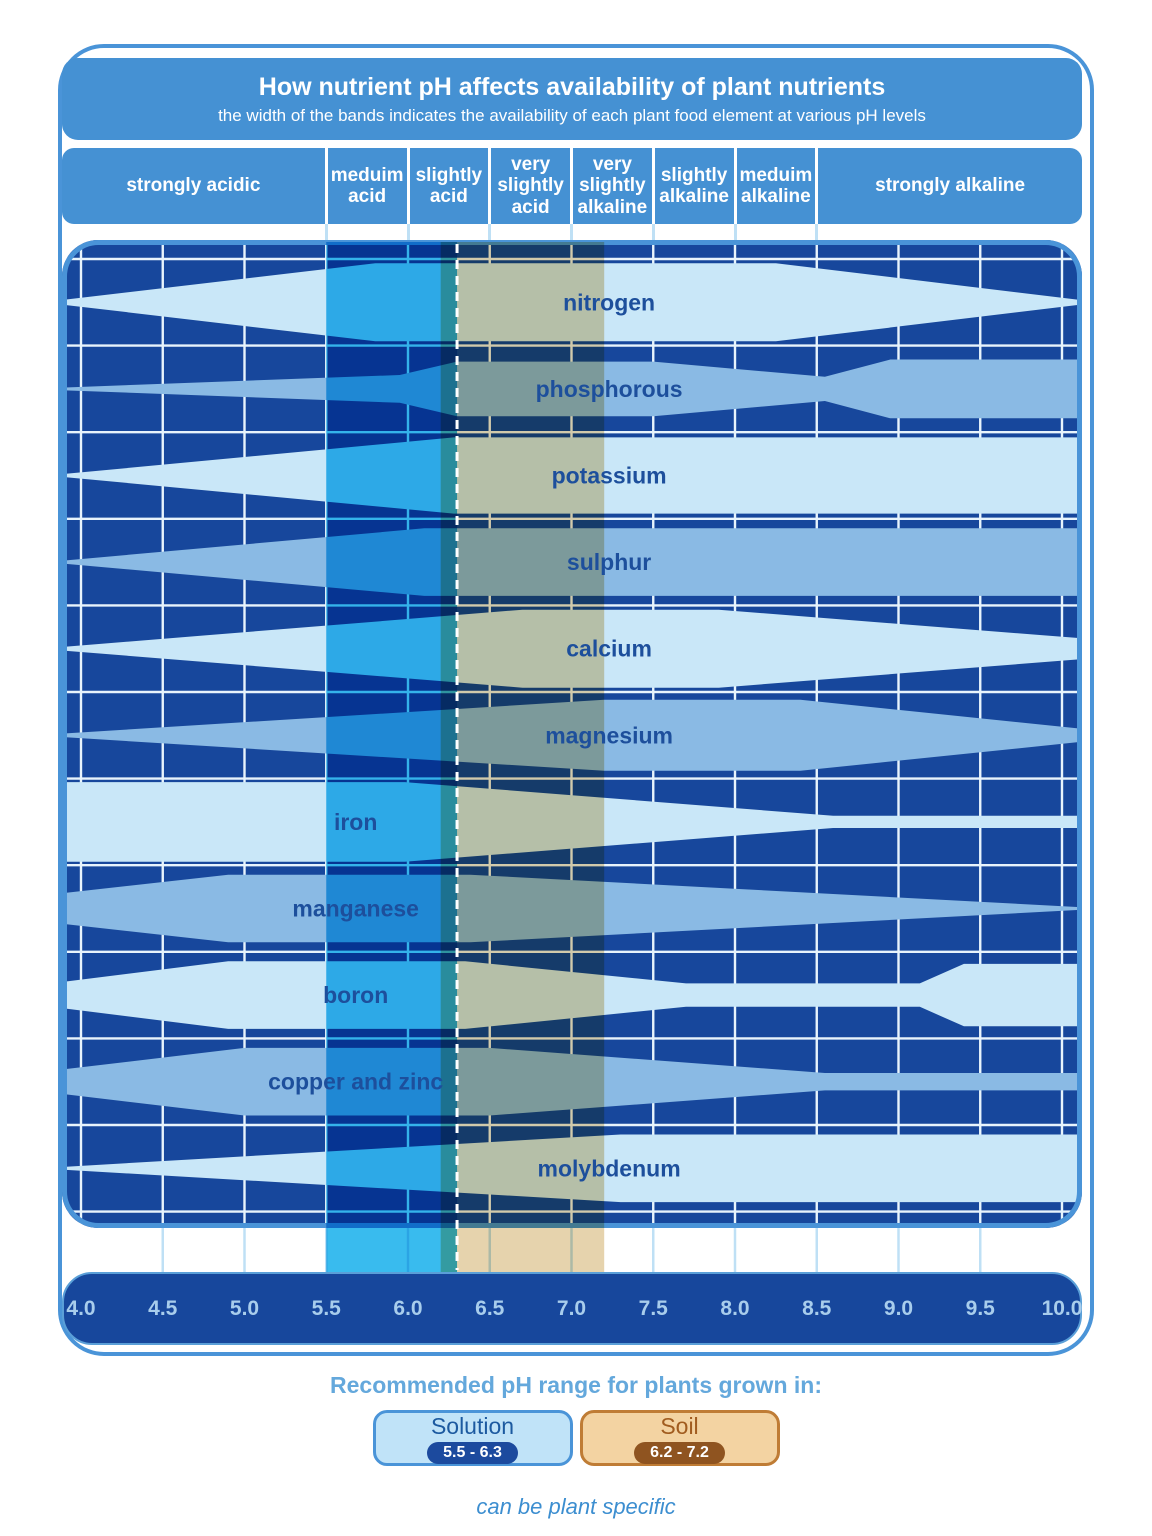  What do you see at coordinates (817, 232) in the screenshot?
I see `top-tick-8.5` at bounding box center [817, 232].